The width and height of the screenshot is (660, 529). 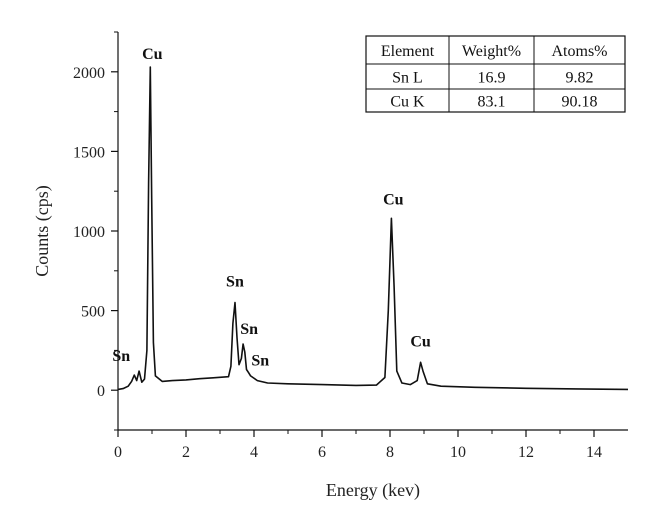 What do you see at coordinates (580, 78) in the screenshot?
I see `table-cell: 9.82` at bounding box center [580, 78].